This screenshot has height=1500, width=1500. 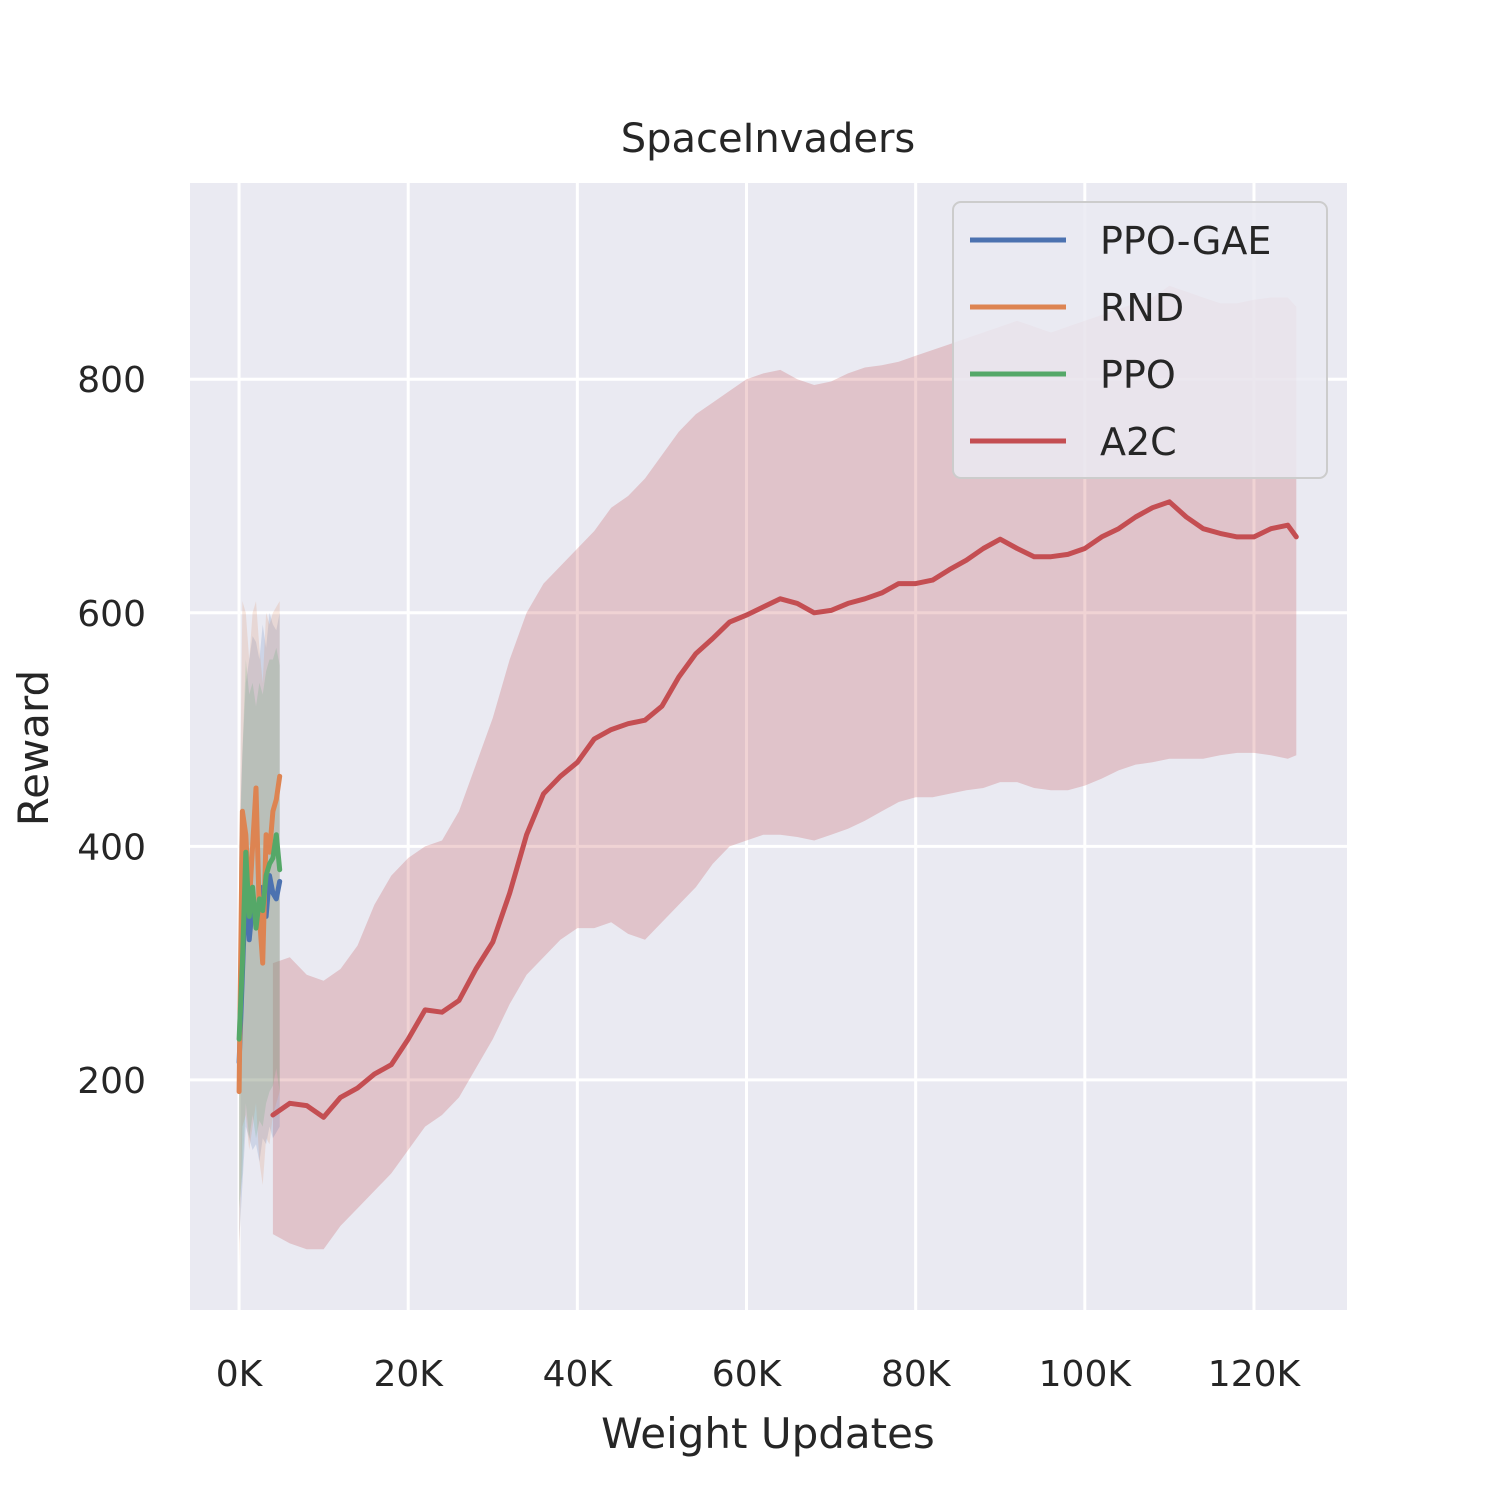 What do you see at coordinates (578, 1374) in the screenshot?
I see `x-tick-label: 40K` at bounding box center [578, 1374].